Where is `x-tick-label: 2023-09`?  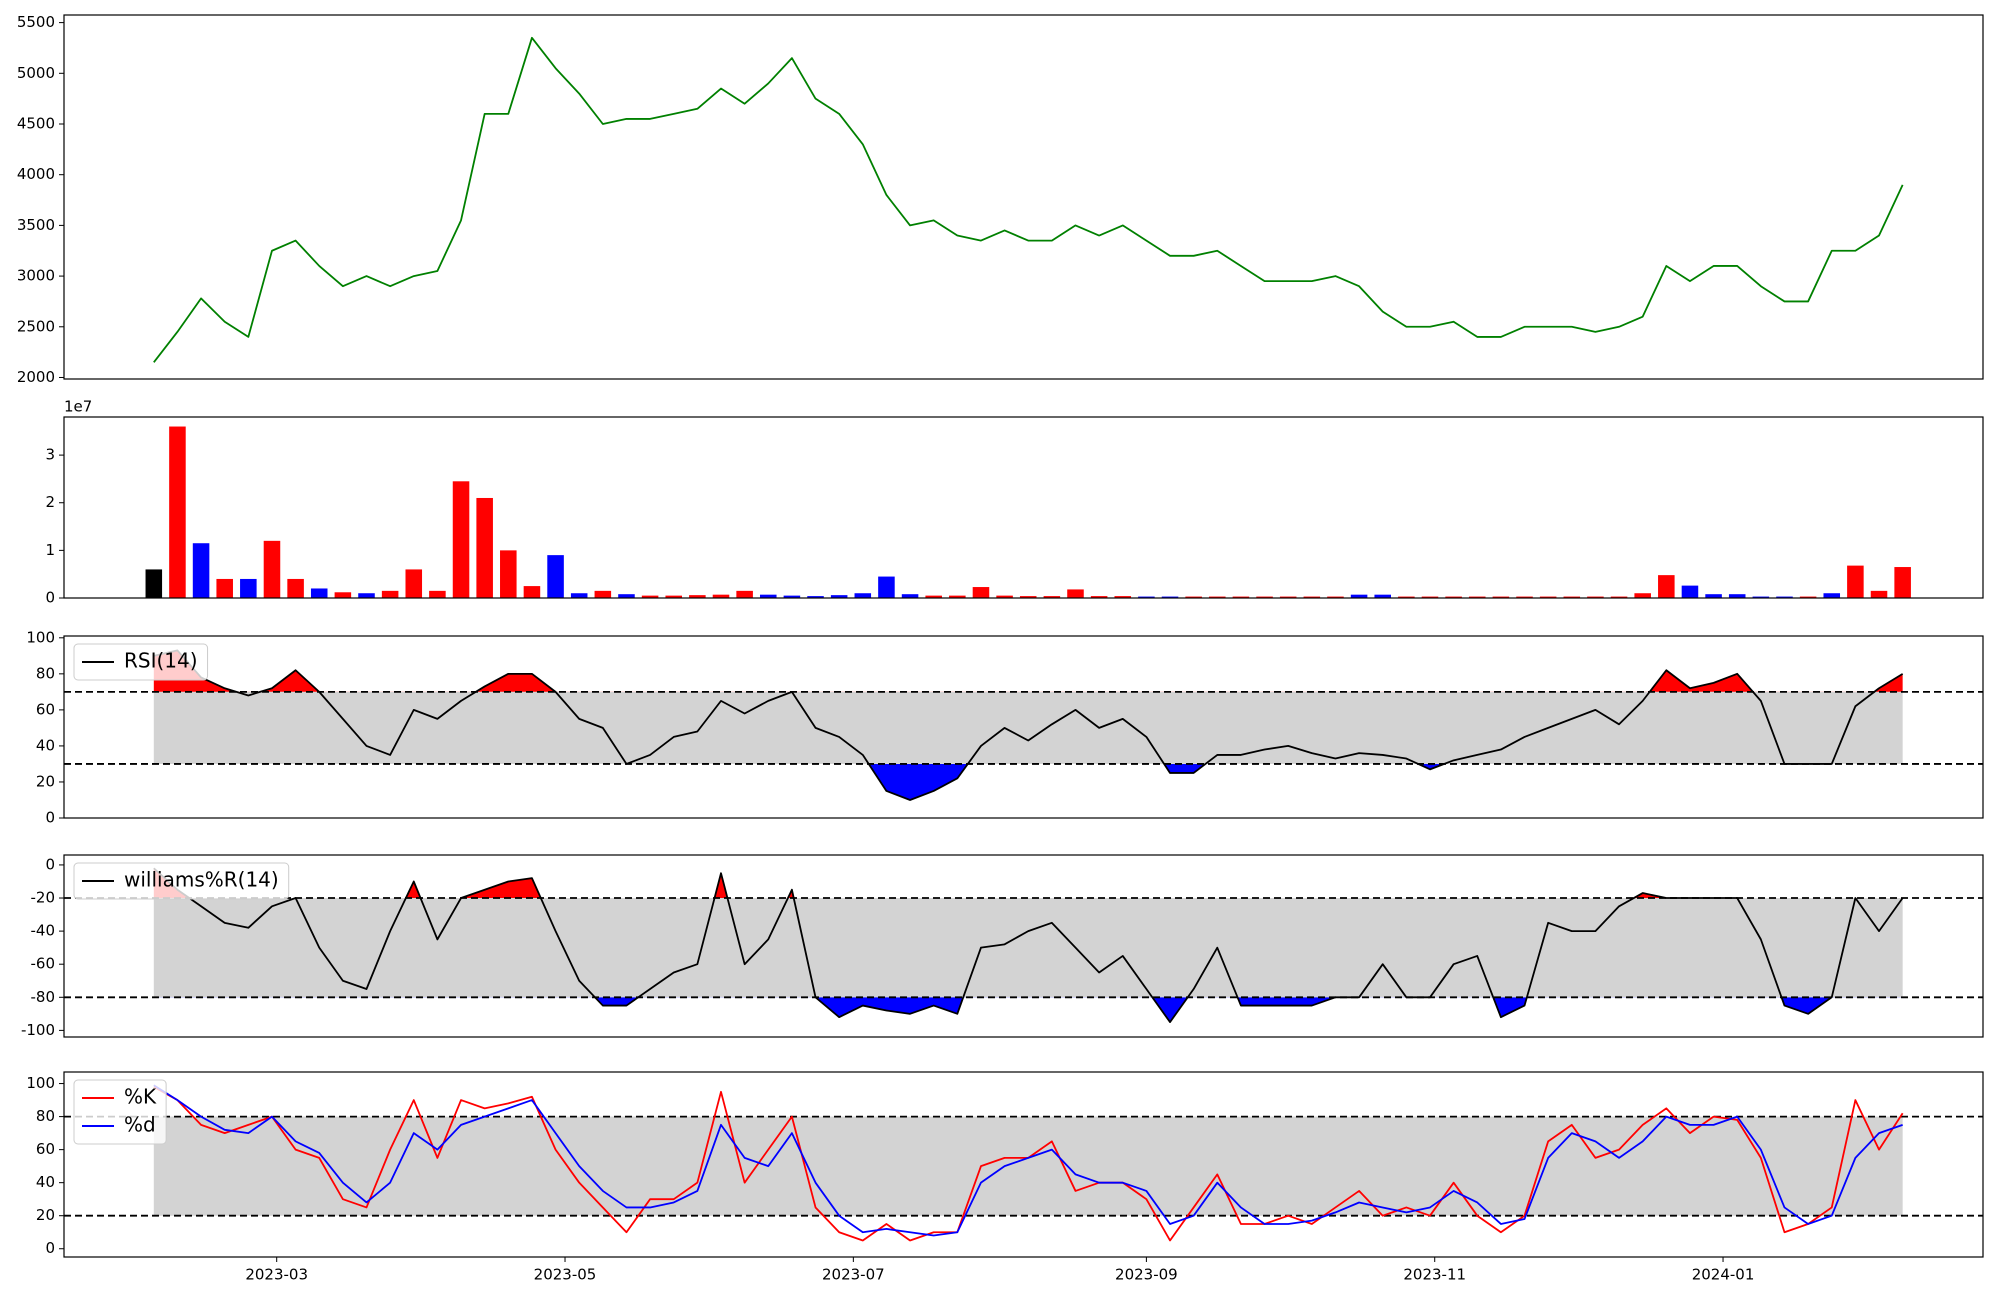
x-tick-label: 2023-09 is located at coordinates (1146, 1275).